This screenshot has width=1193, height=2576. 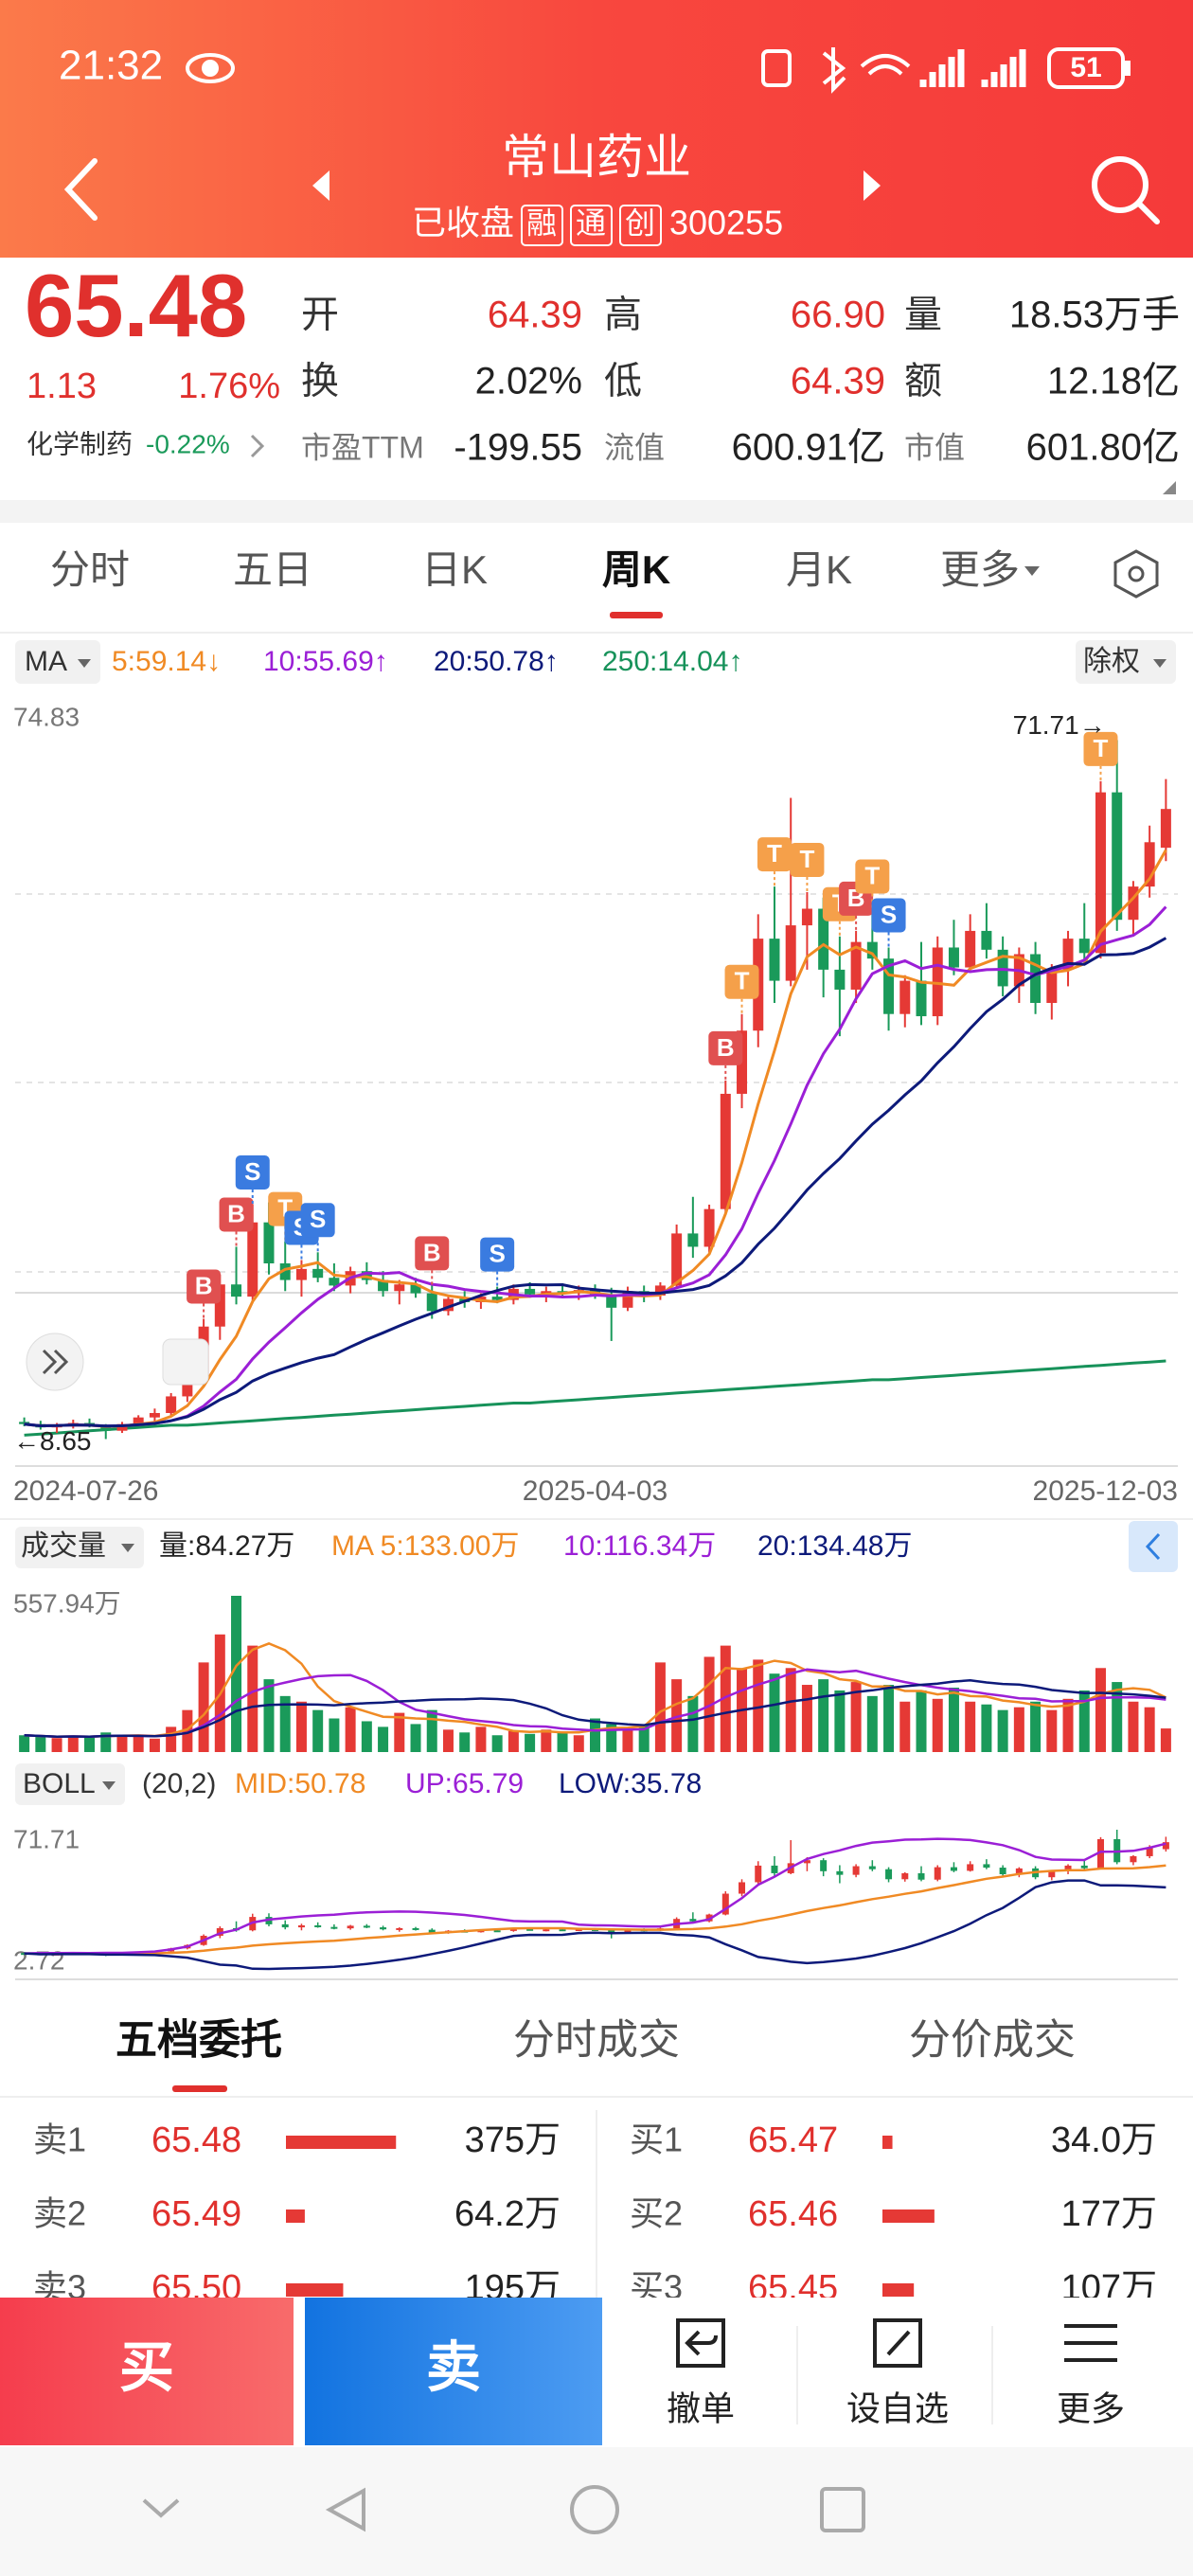 What do you see at coordinates (185, 1362) in the screenshot?
I see `fullscreen-button` at bounding box center [185, 1362].